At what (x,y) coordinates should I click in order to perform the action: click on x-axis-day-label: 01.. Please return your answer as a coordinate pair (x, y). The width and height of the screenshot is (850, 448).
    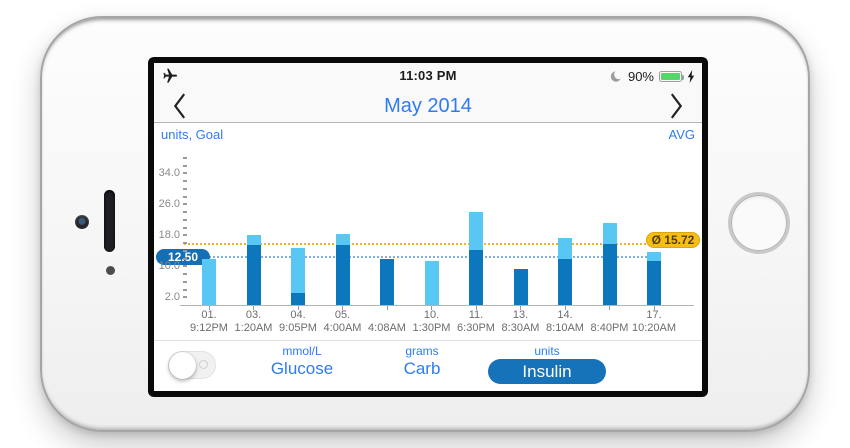
    Looking at the image, I should click on (209, 315).